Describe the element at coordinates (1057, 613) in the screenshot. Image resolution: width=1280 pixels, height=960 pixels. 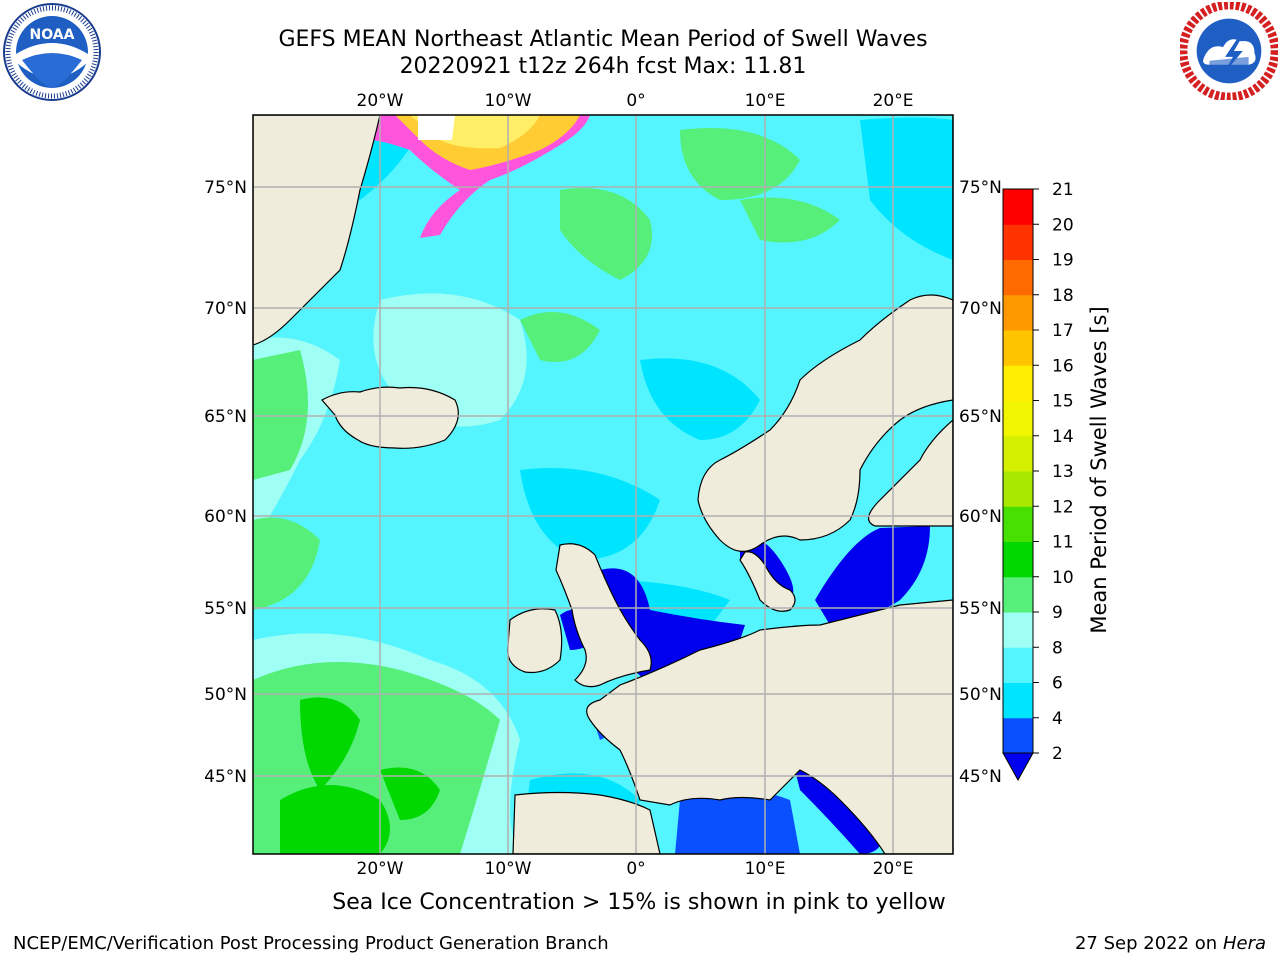
I see `colorbar-tick-label: 9` at that location.